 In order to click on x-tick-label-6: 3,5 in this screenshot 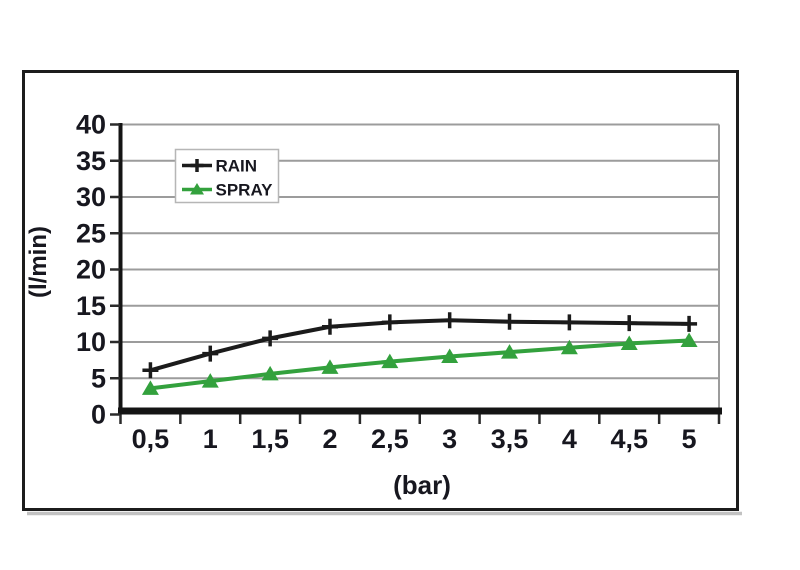, I will do `click(510, 439)`.